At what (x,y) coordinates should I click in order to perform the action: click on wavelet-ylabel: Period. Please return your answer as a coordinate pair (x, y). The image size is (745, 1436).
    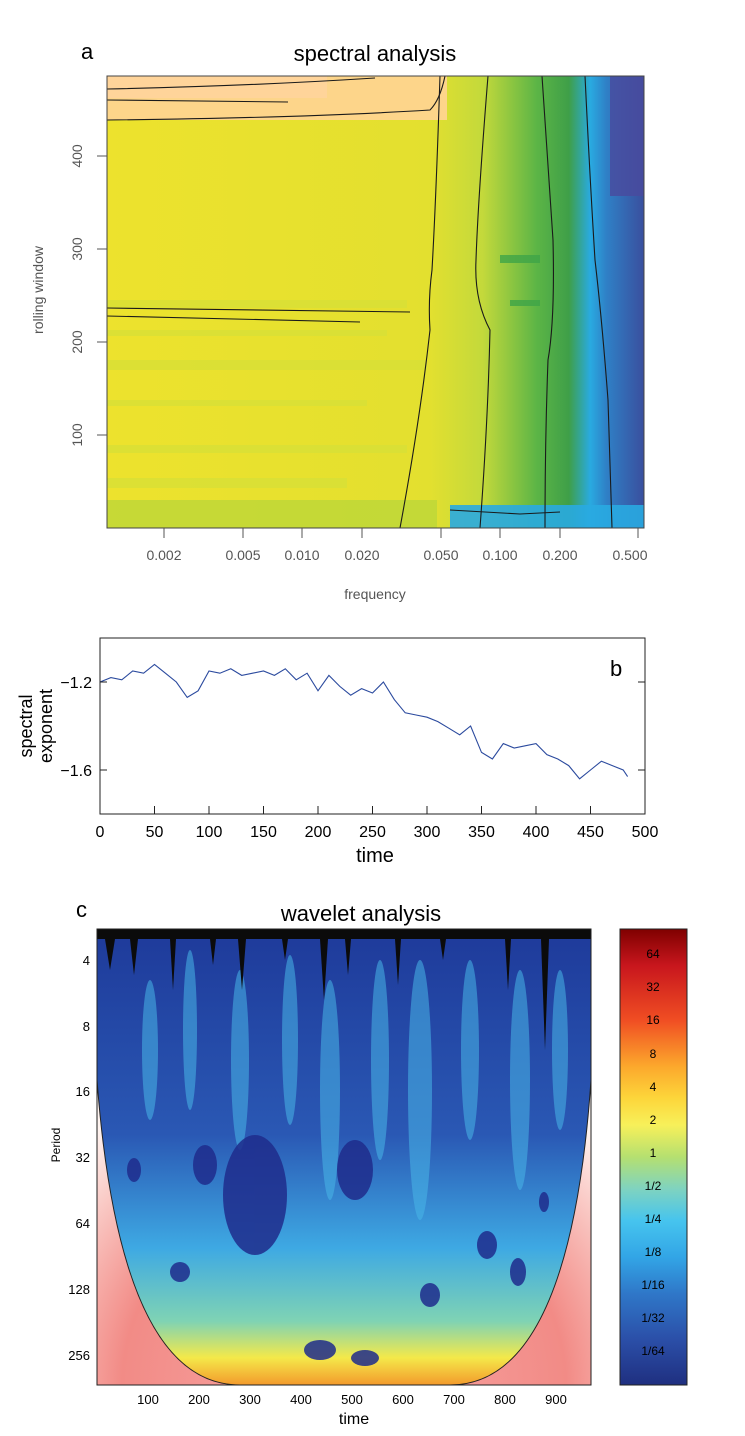
    Looking at the image, I should click on (56, 1145).